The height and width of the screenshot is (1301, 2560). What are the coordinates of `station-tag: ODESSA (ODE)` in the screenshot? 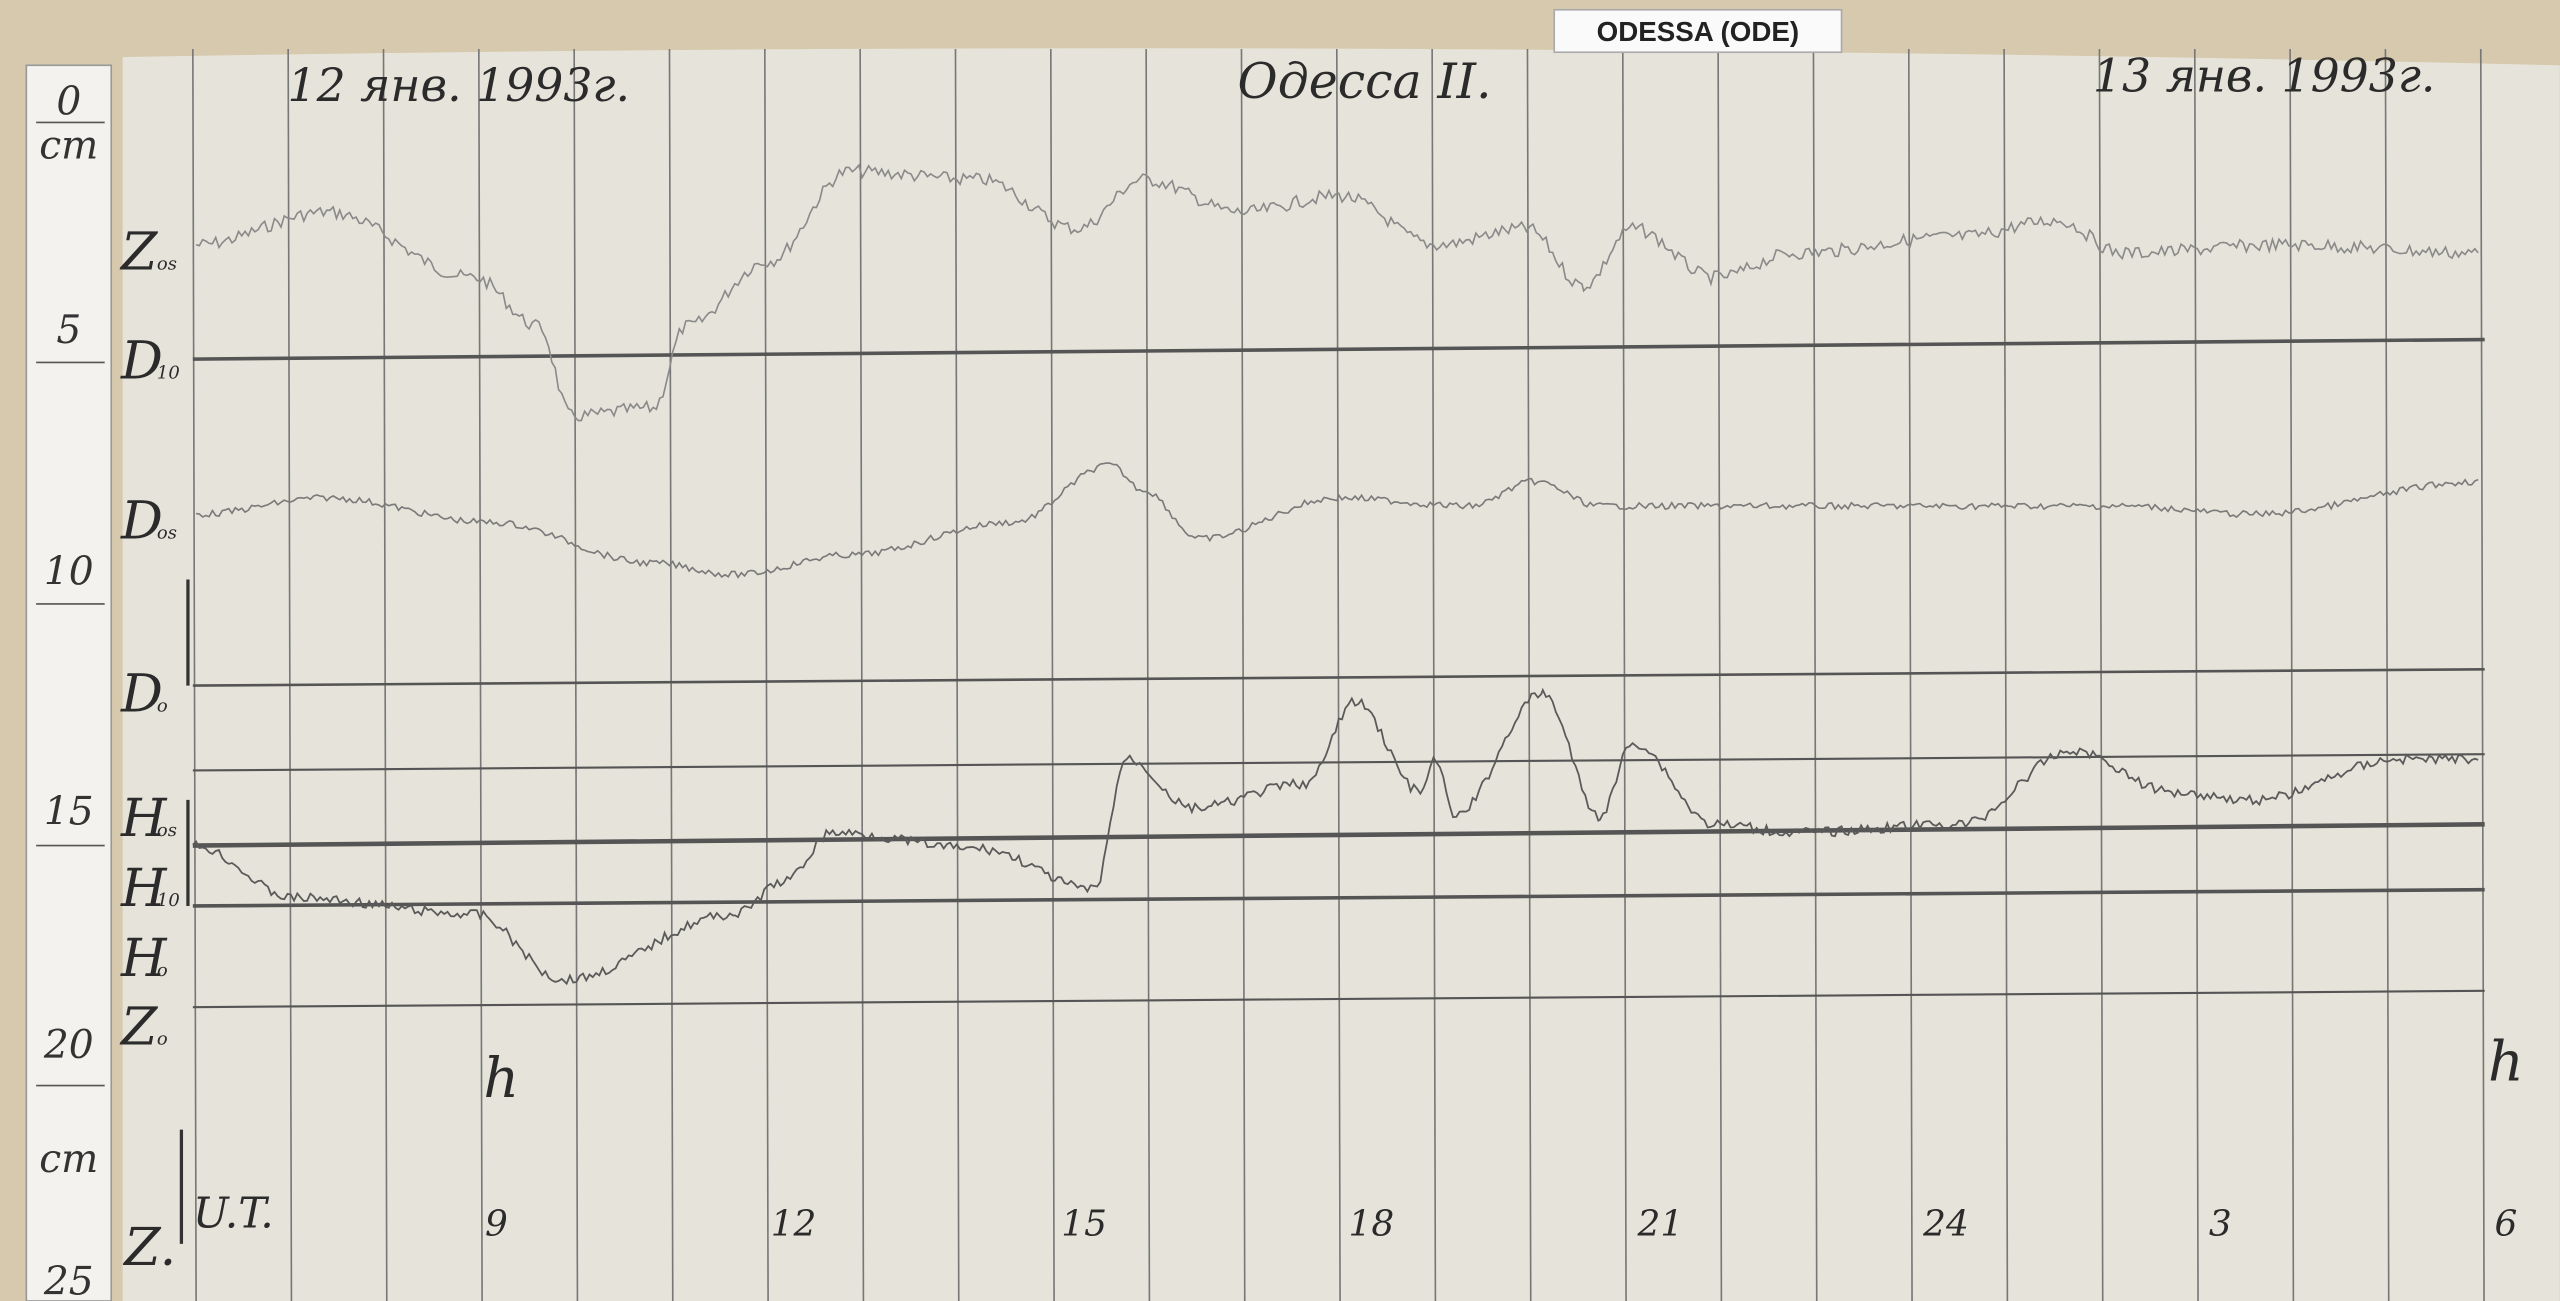 It's located at (1698, 31).